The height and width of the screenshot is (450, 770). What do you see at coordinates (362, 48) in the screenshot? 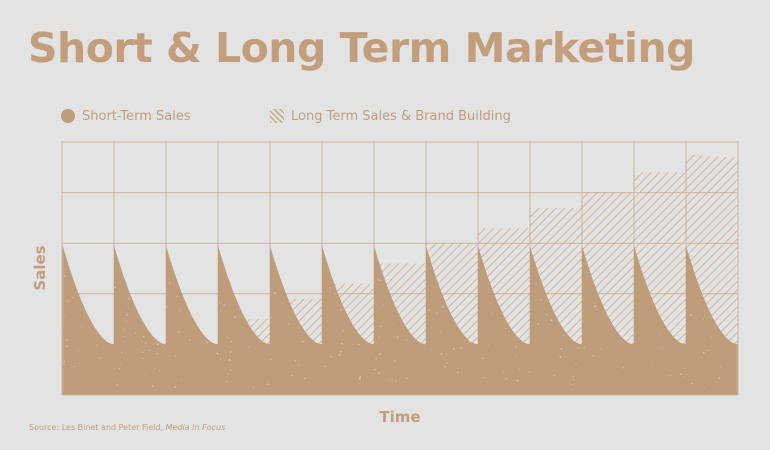
I see `chart-title: Short & Long Term Marketing` at bounding box center [362, 48].